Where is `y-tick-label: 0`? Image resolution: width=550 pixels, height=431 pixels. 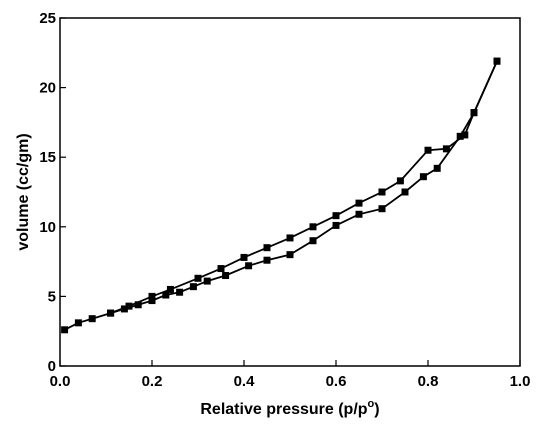
y-tick-label: 0 is located at coordinates (52, 366).